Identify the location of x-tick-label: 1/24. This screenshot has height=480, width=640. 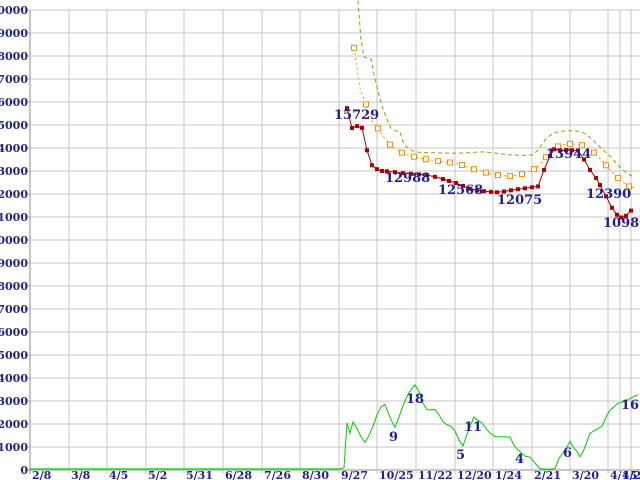
(508, 474).